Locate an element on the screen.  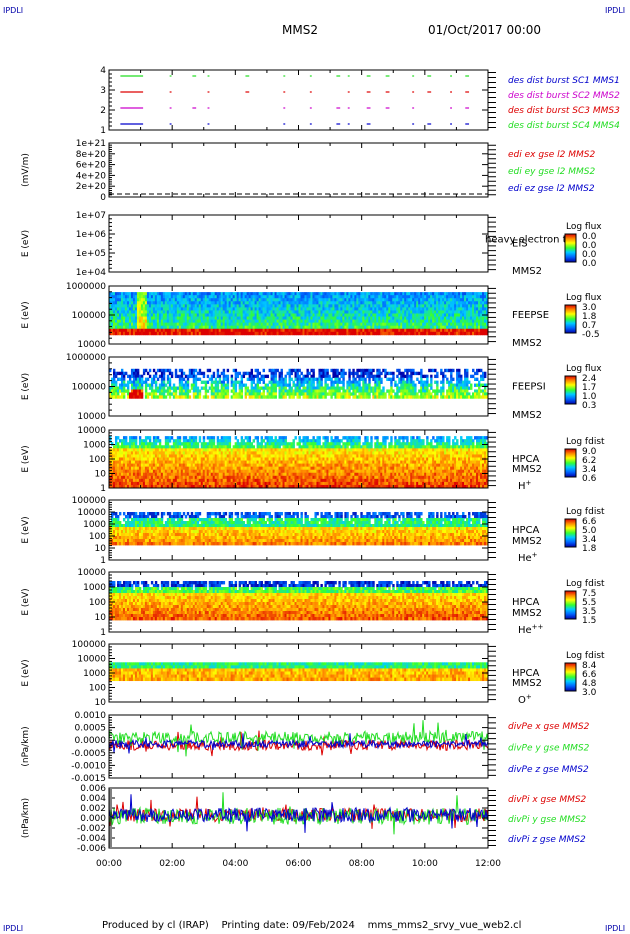
y-tick-label: 10000 is located at coordinates (91, 417).